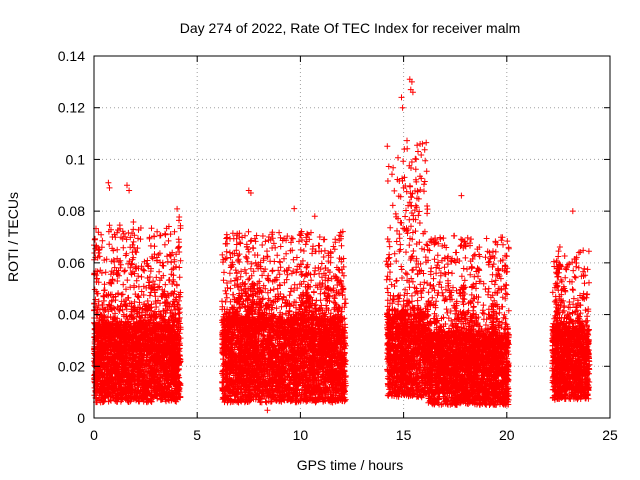 The image size is (640, 480). I want to click on y-tick-label: 0.08, so click(71, 211).